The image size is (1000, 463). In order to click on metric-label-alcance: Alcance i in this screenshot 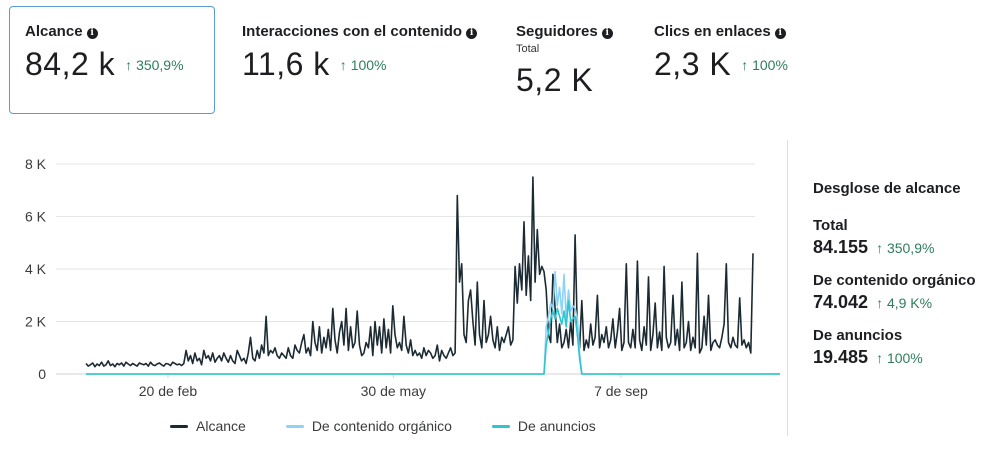, I will do `click(61, 31)`.